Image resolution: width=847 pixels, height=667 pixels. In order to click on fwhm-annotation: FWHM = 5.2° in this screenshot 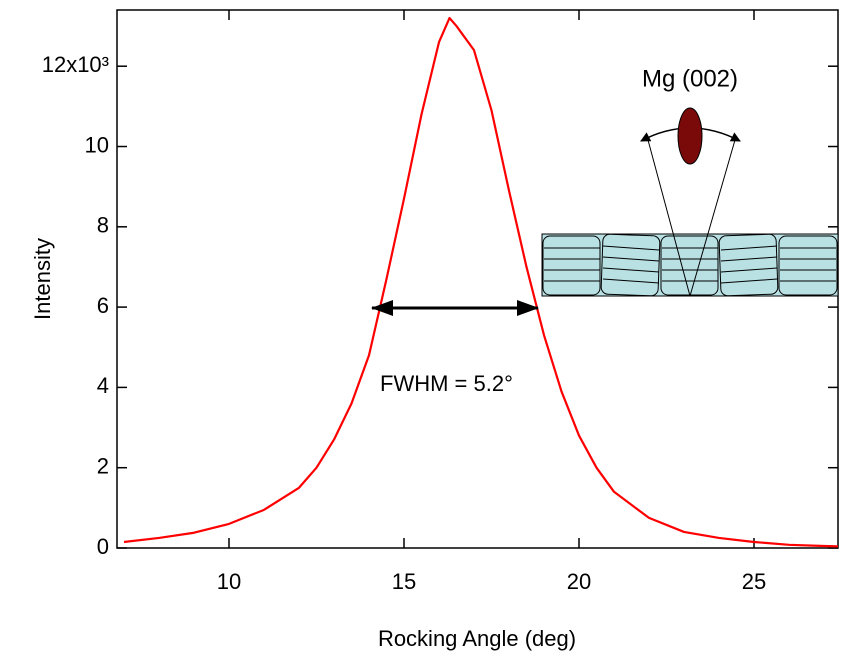, I will do `click(446, 383)`.